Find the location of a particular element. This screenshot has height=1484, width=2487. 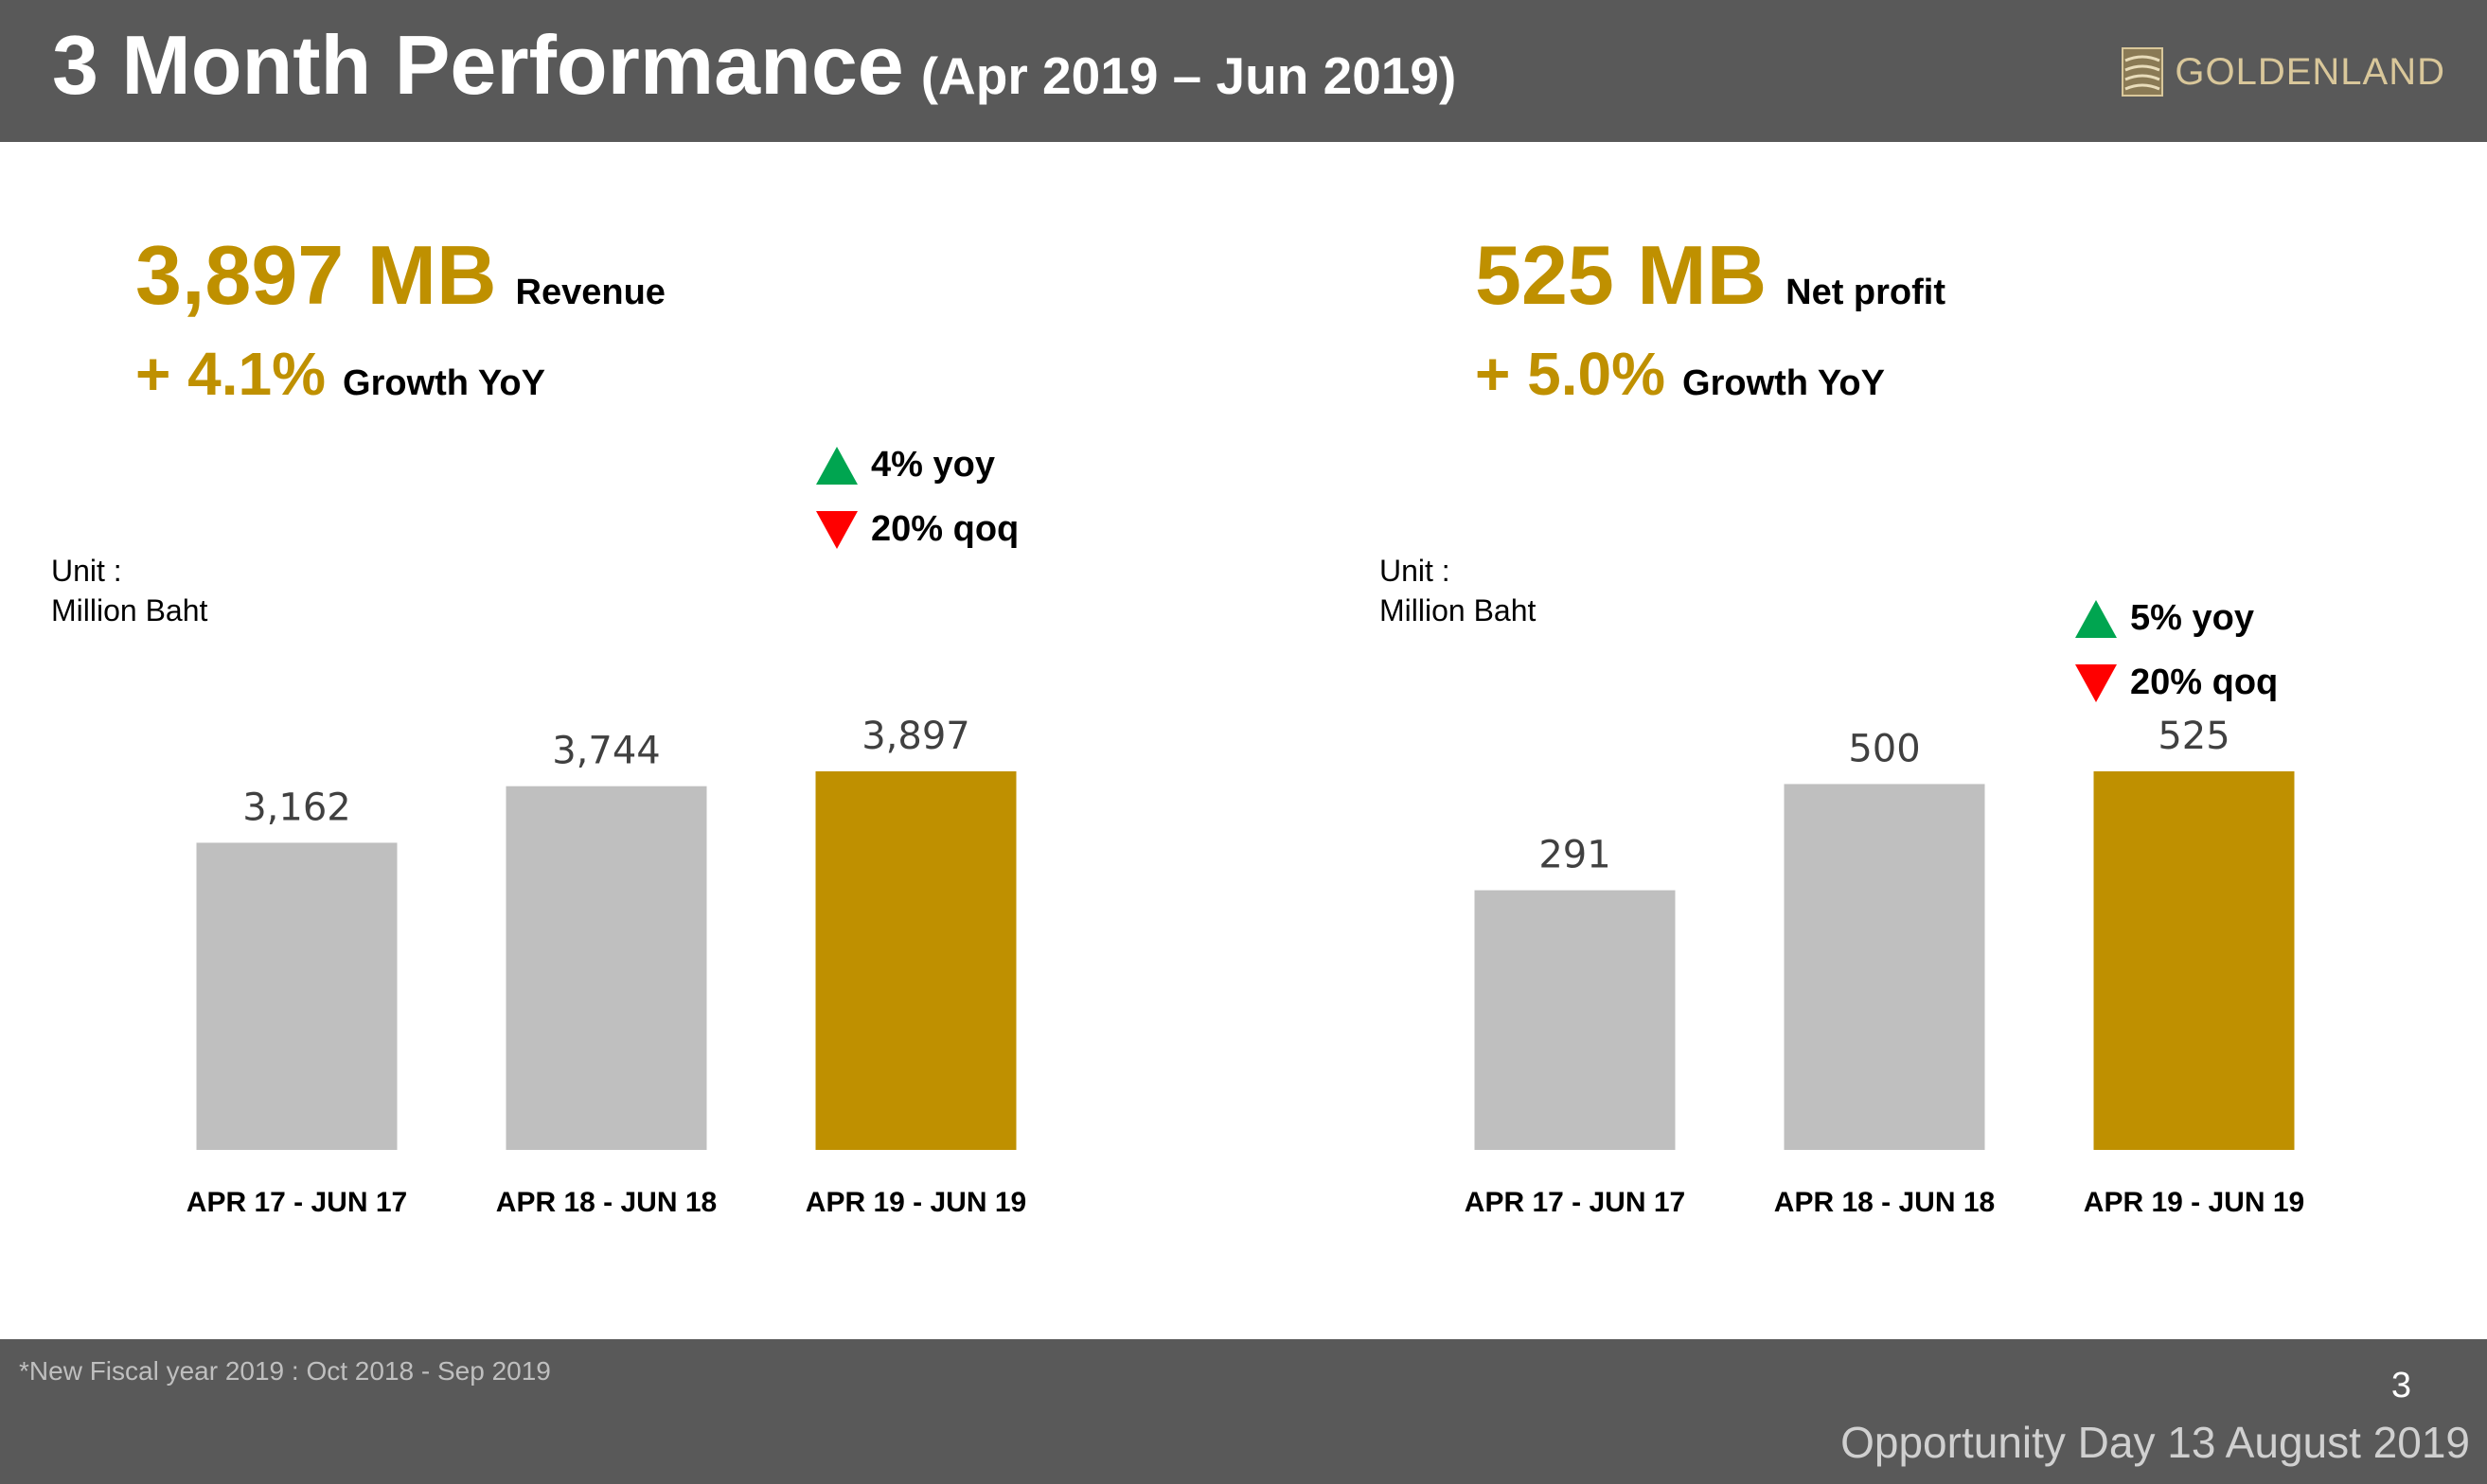

company-logo: GOLDENLAND is located at coordinates (2283, 72).